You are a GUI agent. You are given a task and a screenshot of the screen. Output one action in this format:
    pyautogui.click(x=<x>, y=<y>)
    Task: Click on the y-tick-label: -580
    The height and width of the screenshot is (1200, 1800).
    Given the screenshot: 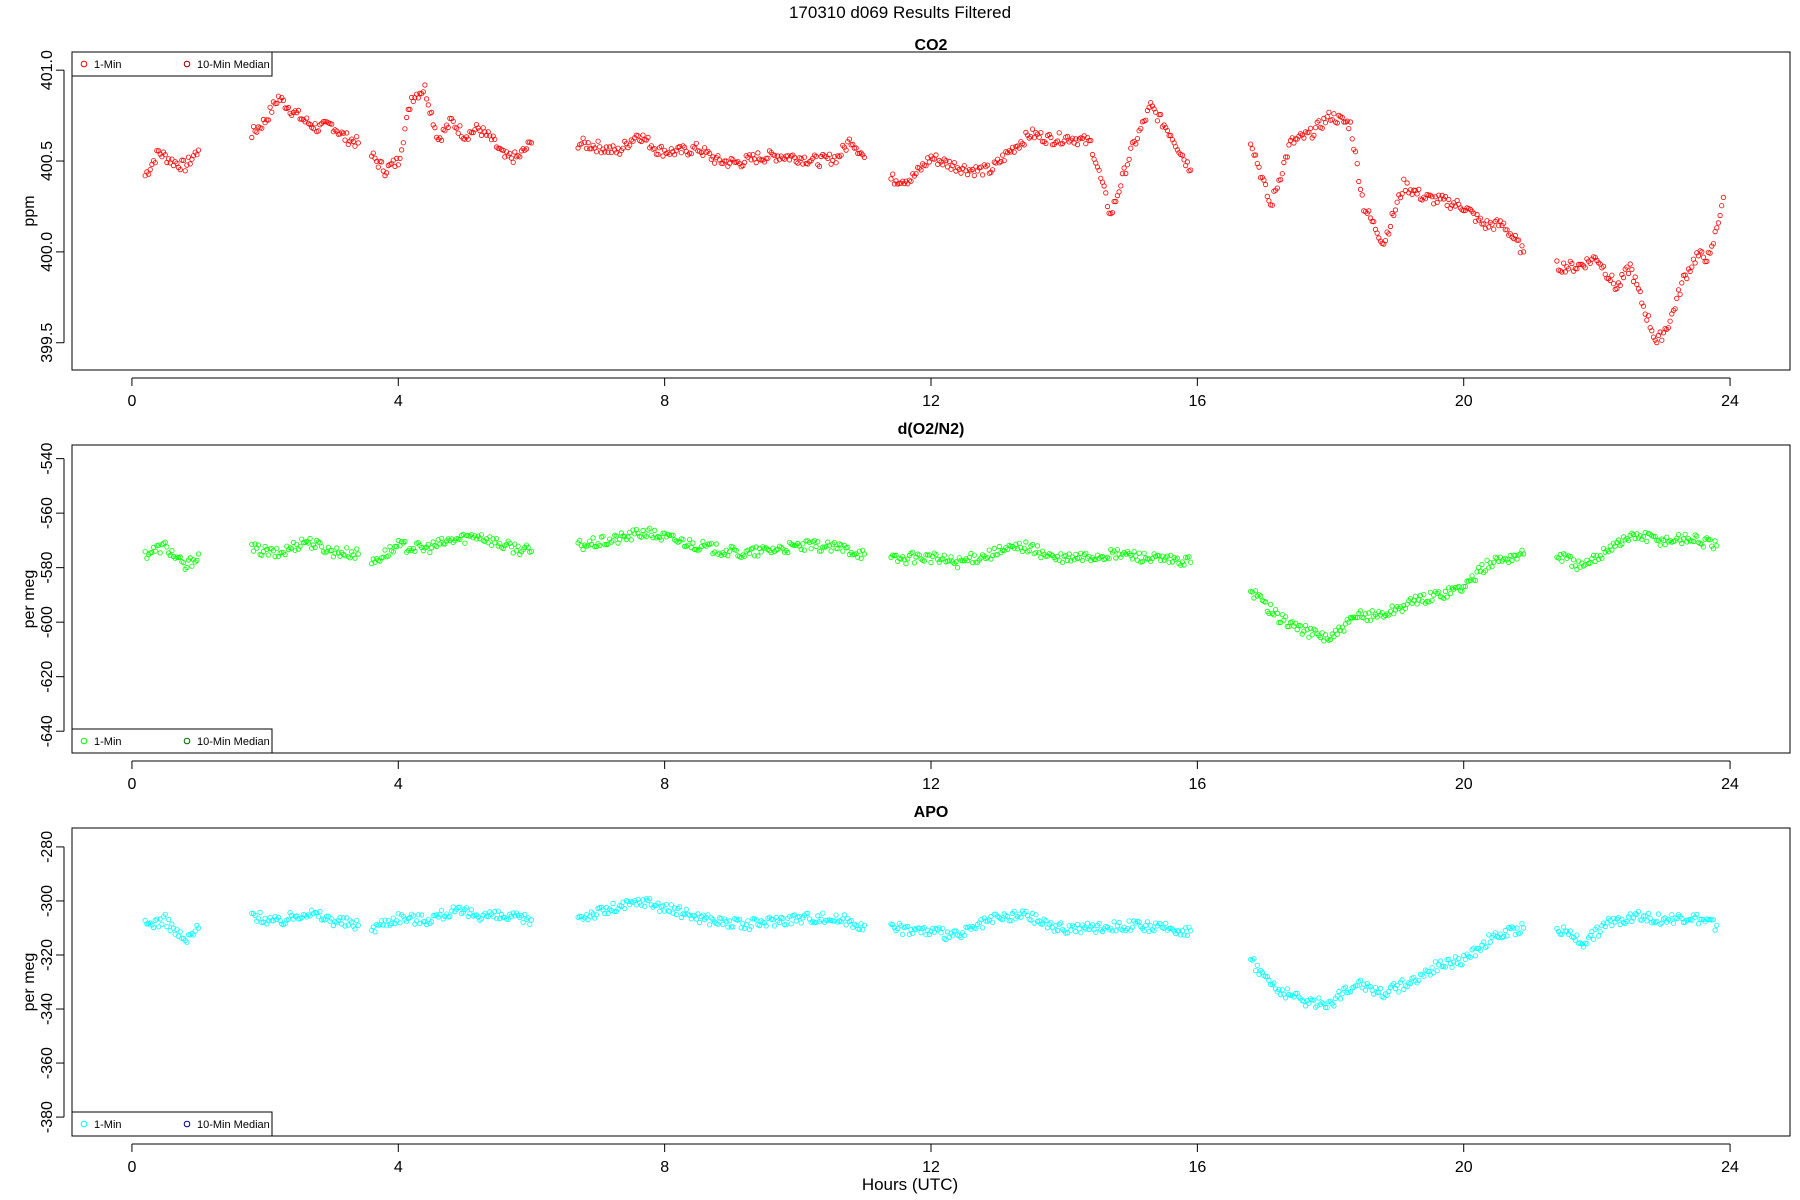 What is the action you would take?
    pyautogui.click(x=47, y=568)
    